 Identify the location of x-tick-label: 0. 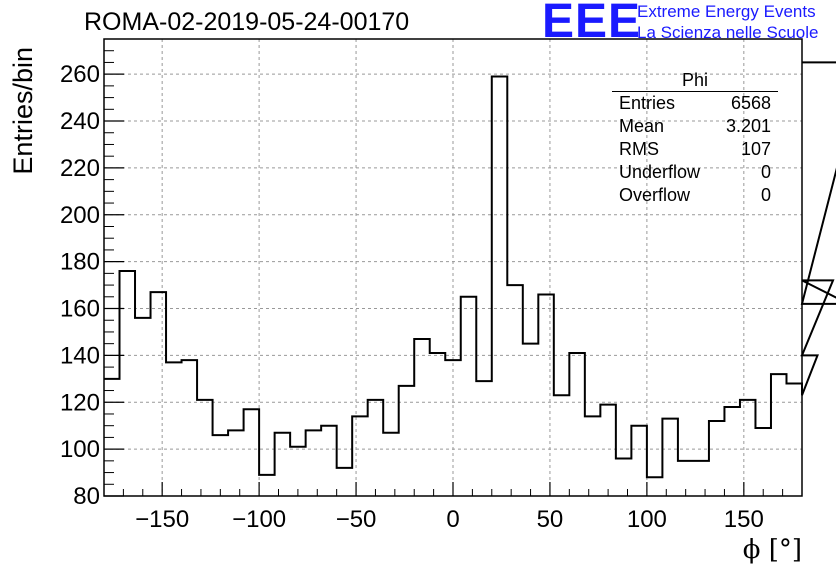
(452, 519).